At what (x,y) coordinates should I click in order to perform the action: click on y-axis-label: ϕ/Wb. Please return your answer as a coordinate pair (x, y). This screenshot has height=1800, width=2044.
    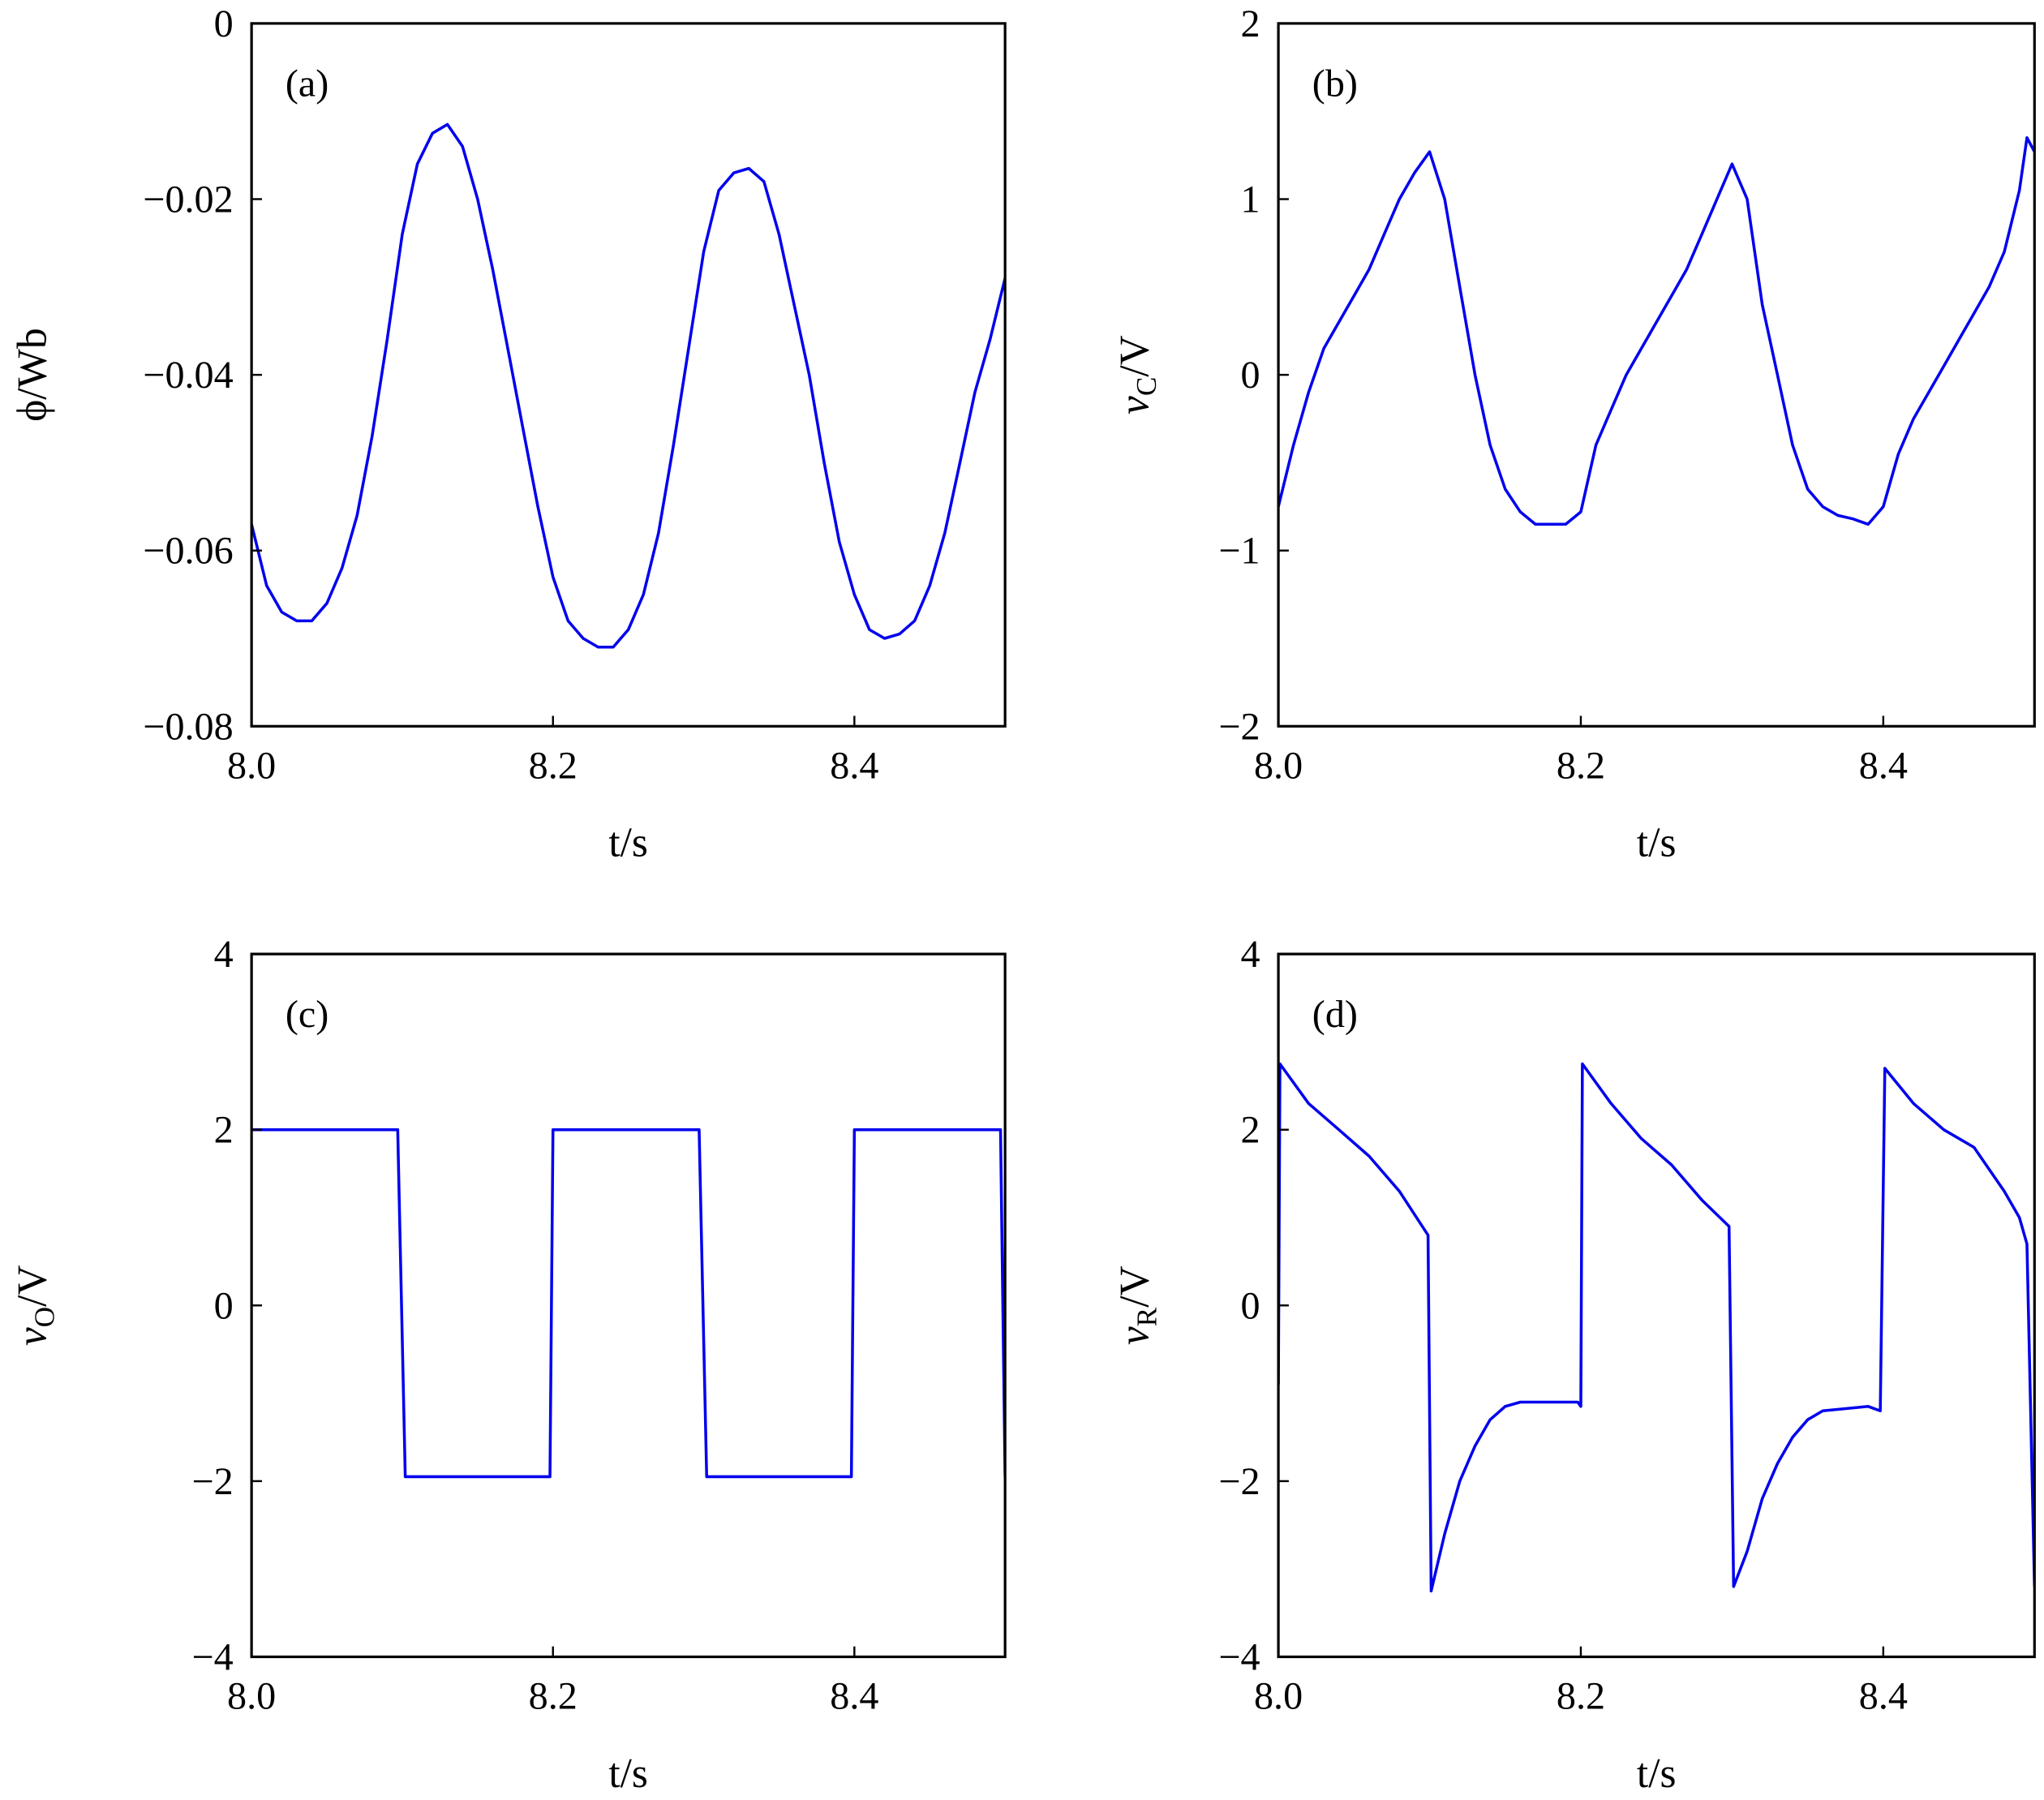
    Looking at the image, I should click on (33, 374).